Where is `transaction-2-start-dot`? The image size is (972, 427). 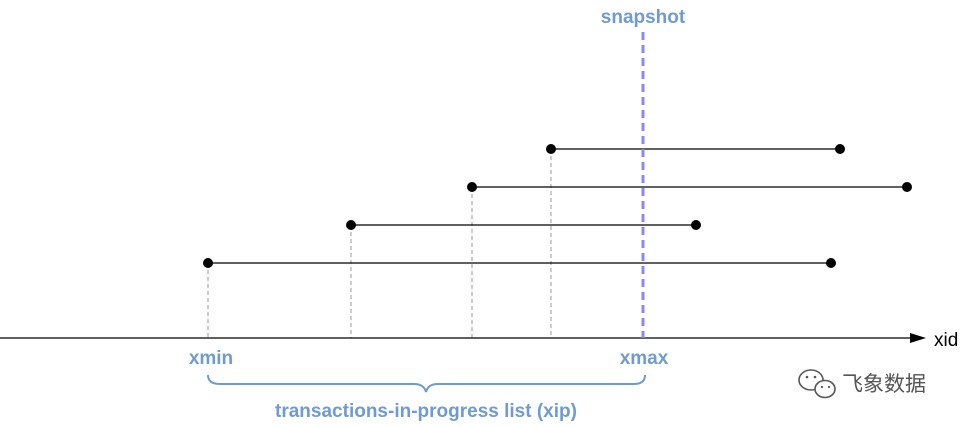
transaction-2-start-dot is located at coordinates (472, 187).